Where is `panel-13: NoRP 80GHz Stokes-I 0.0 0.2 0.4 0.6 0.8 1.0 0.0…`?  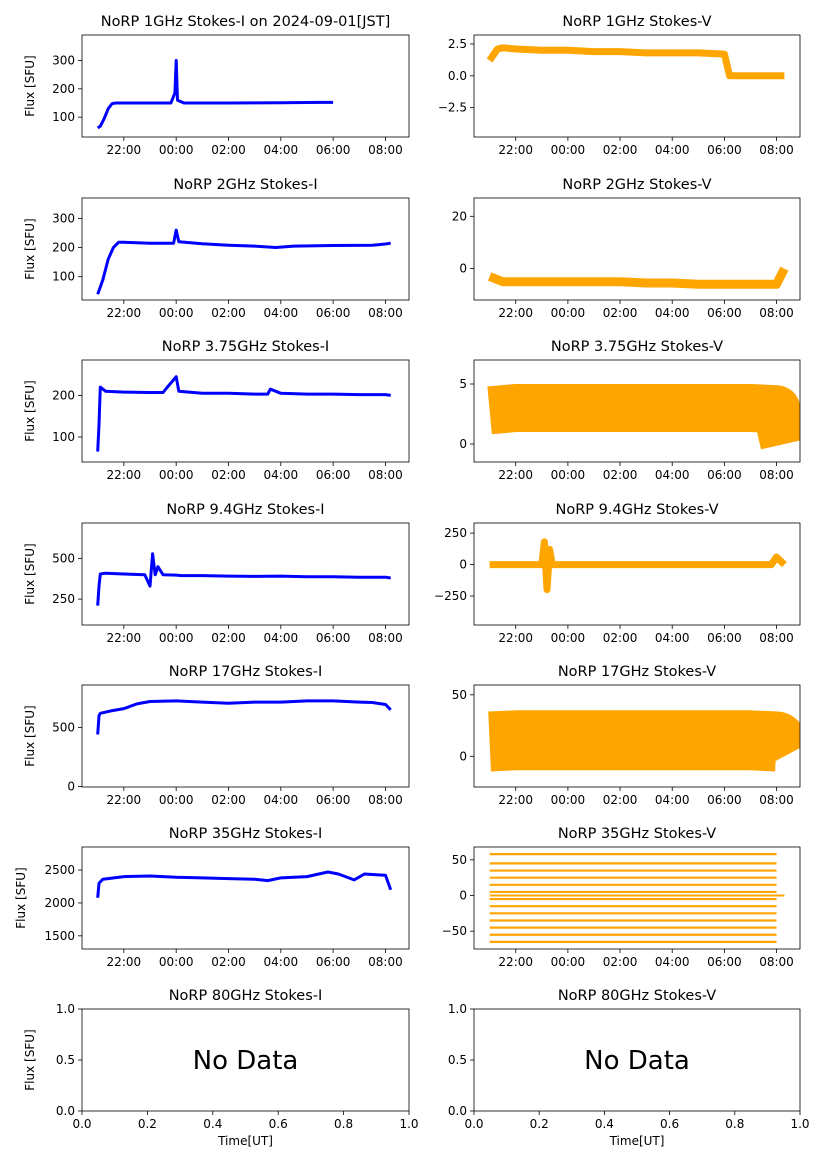
panel-13: NoRP 80GHz Stokes-I 0.0 0.2 0.4 0.6 0.8 1.0 0.0… is located at coordinates (221, 1068).